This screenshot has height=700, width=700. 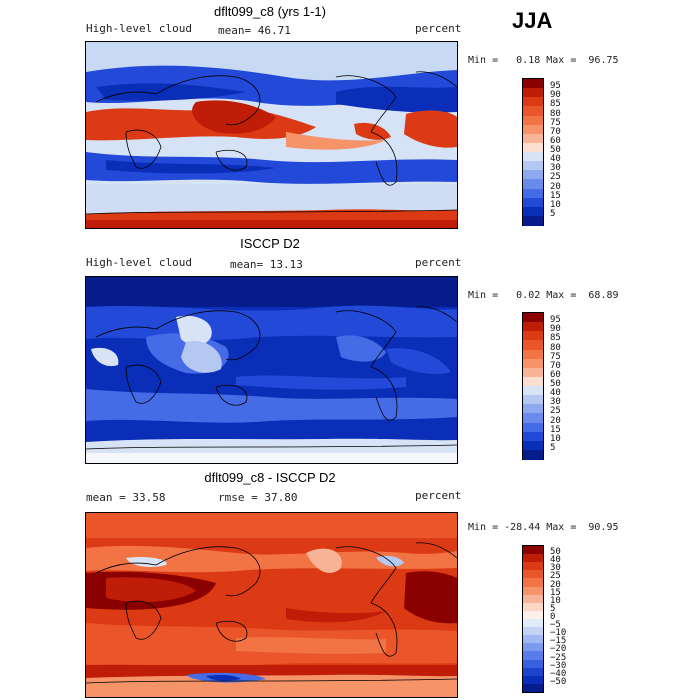 I want to click on colorbar-tick-label: −50, so click(x=558, y=681).